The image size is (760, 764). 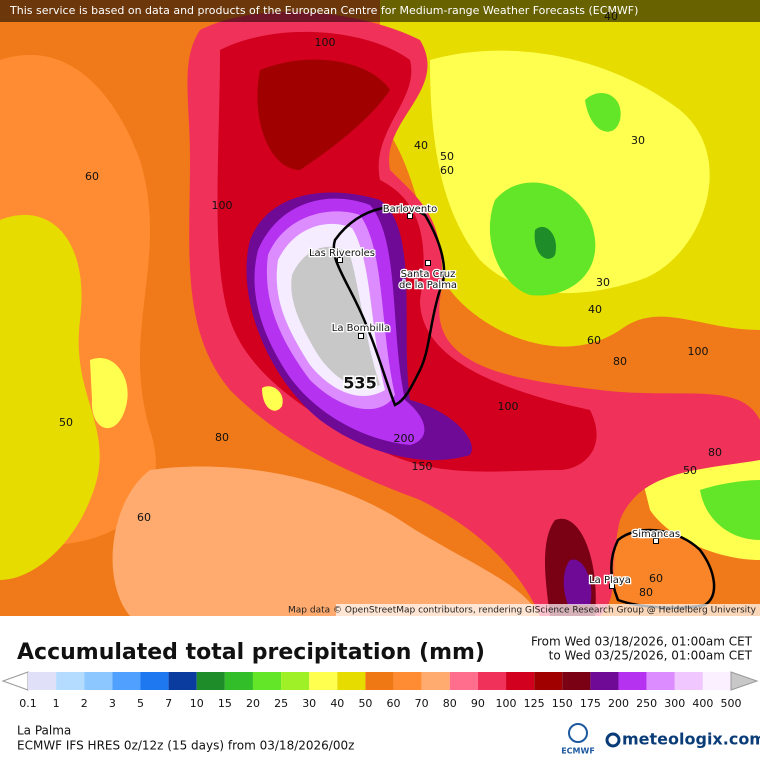 I want to click on place-label: La Bombilla, so click(x=361, y=328).